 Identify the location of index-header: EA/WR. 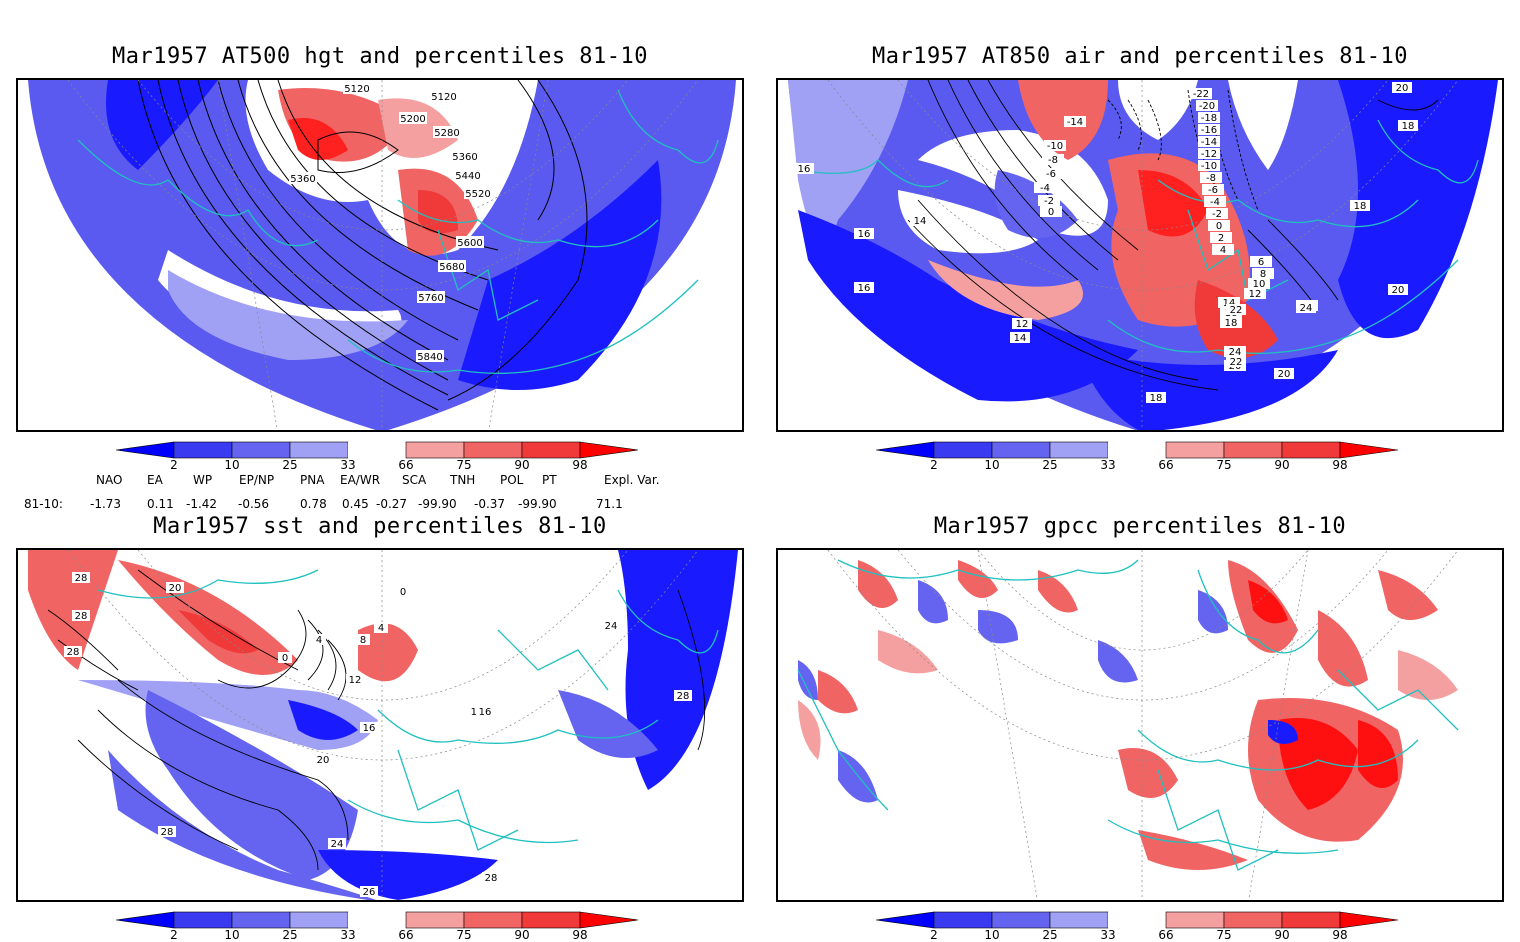
(360, 480).